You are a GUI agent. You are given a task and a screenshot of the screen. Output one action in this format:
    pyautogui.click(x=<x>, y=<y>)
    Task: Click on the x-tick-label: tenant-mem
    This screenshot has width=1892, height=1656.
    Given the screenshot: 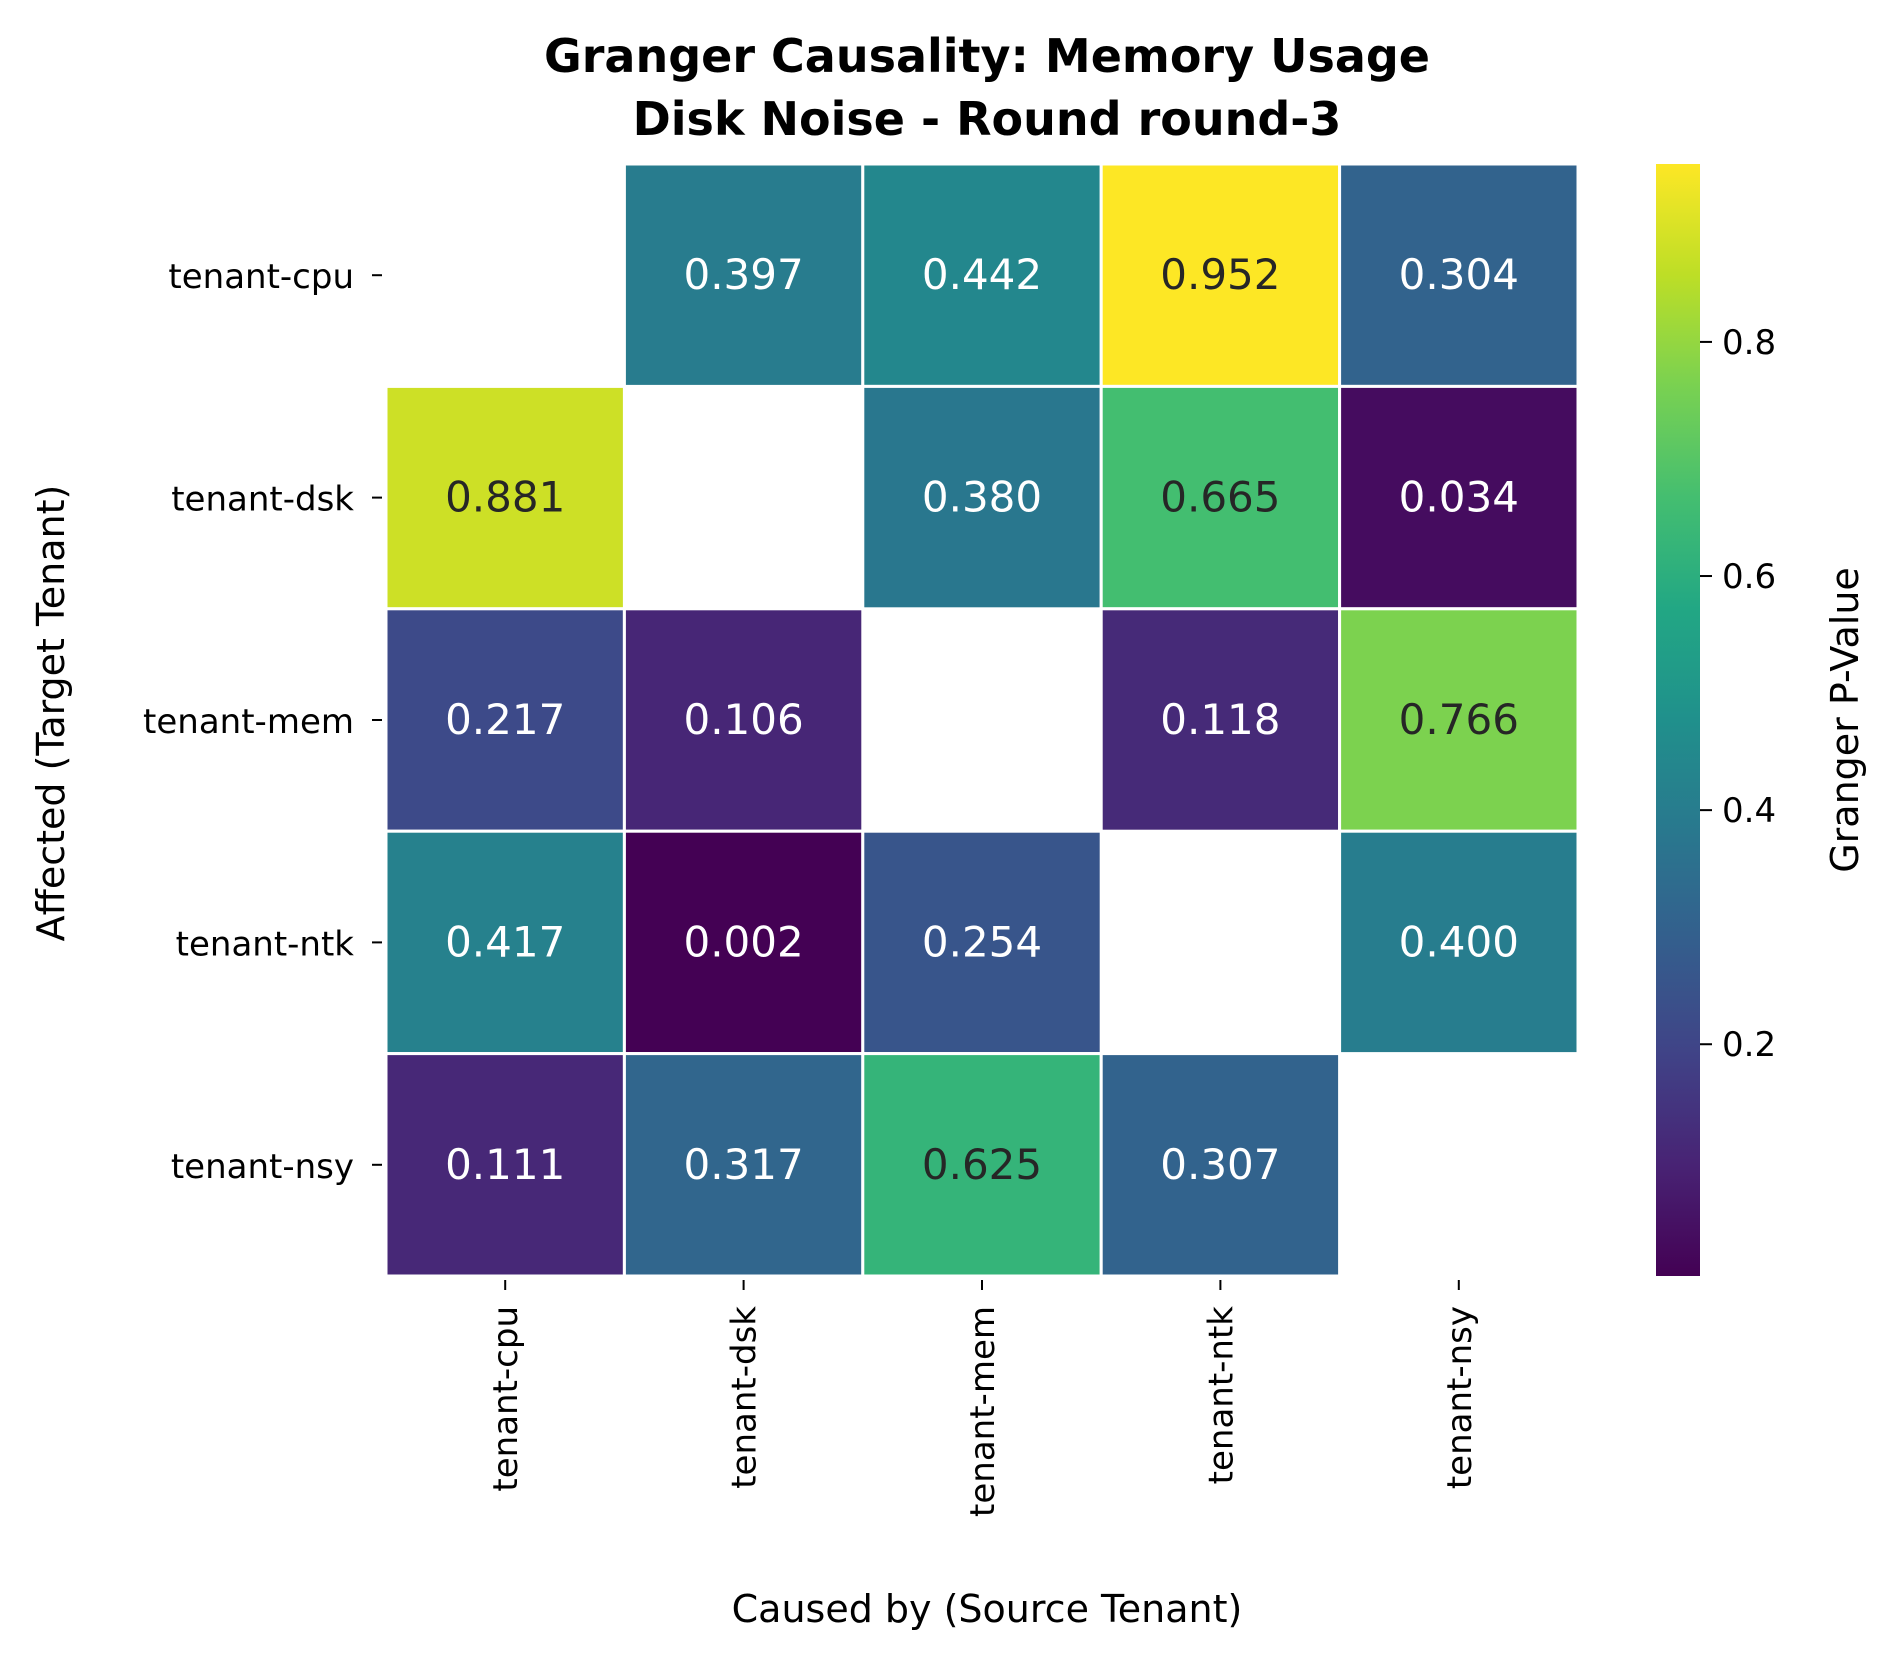 What is the action you would take?
    pyautogui.click(x=983, y=1411)
    